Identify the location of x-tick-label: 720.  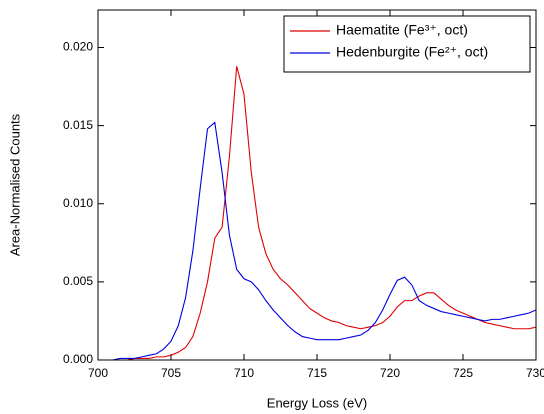
(390, 373).